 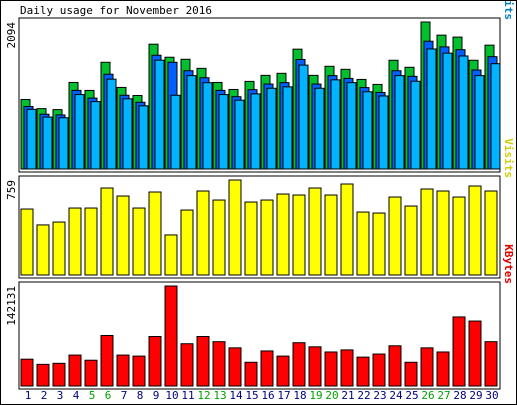 I want to click on chart-title: Daily usage for November 2016, so click(x=116, y=10).